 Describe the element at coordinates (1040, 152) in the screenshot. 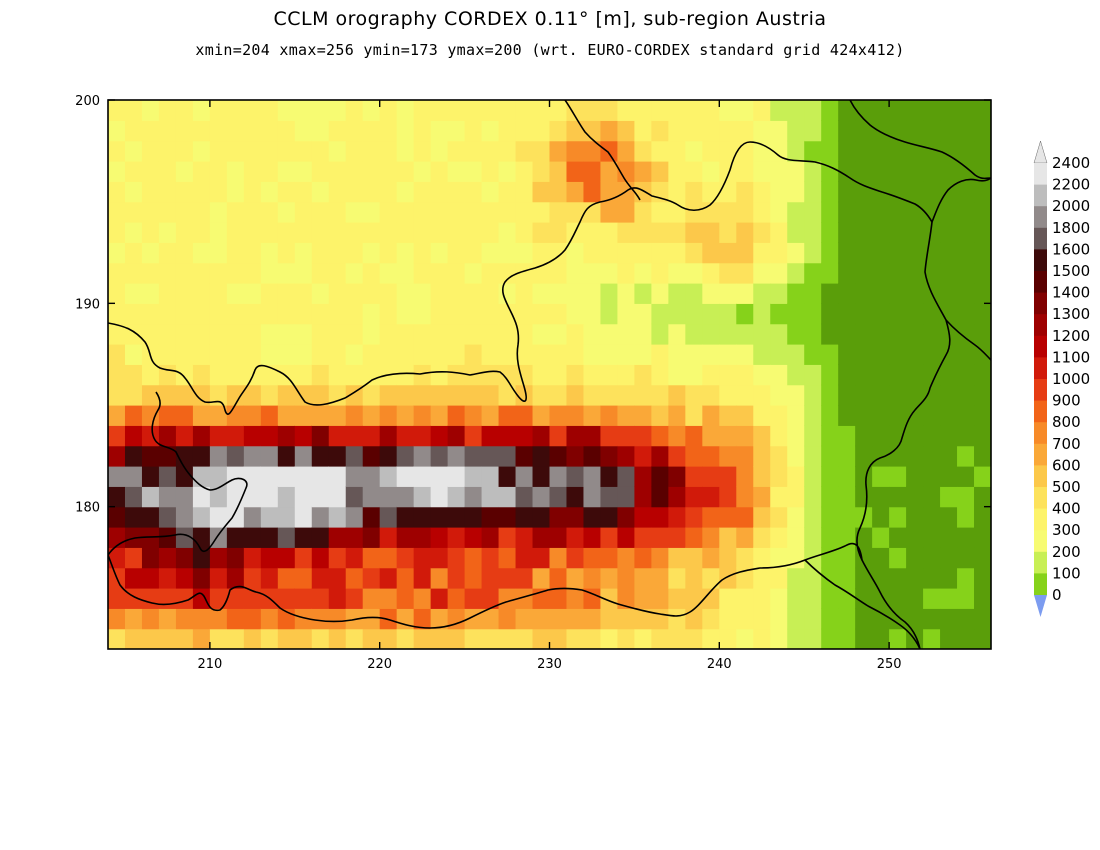

I see `colorbar-over-triangle` at that location.